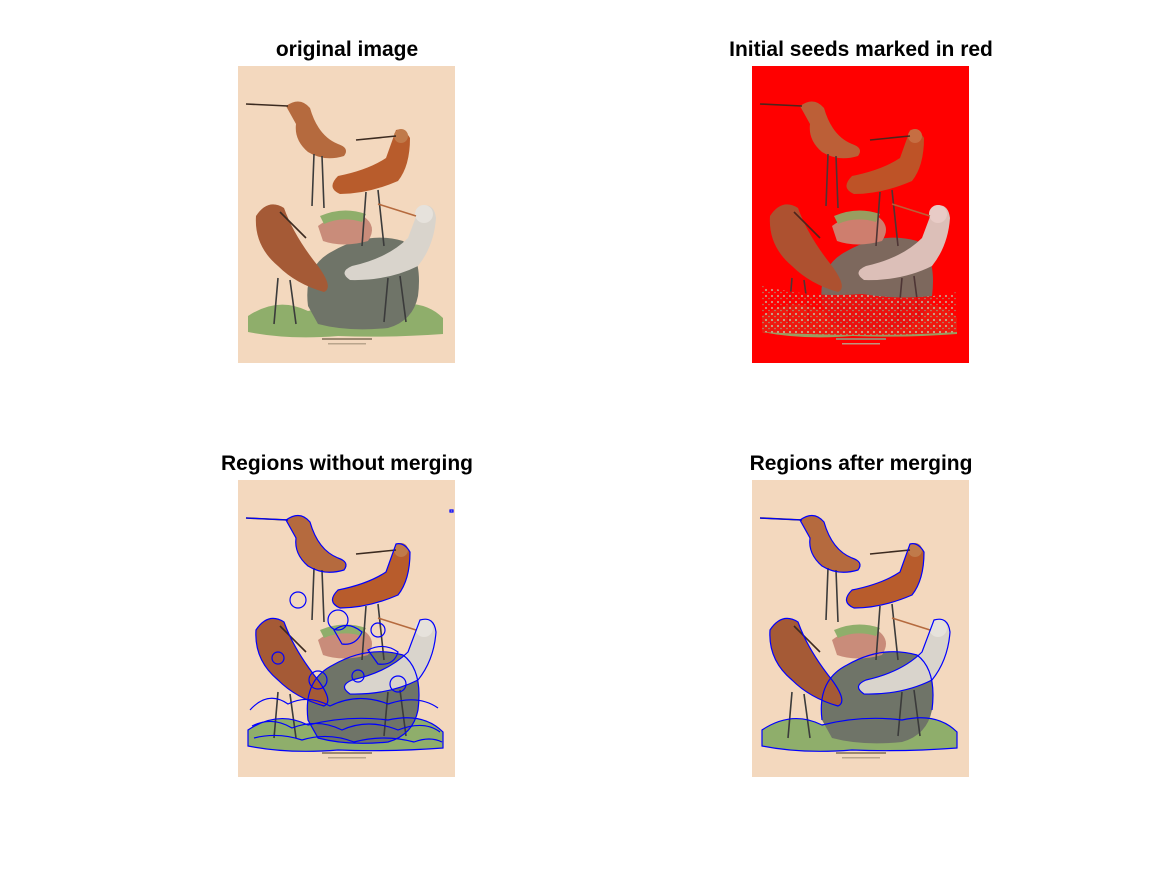  What do you see at coordinates (349, 630) in the screenshot?
I see `region-boundaries-fine` at bounding box center [349, 630].